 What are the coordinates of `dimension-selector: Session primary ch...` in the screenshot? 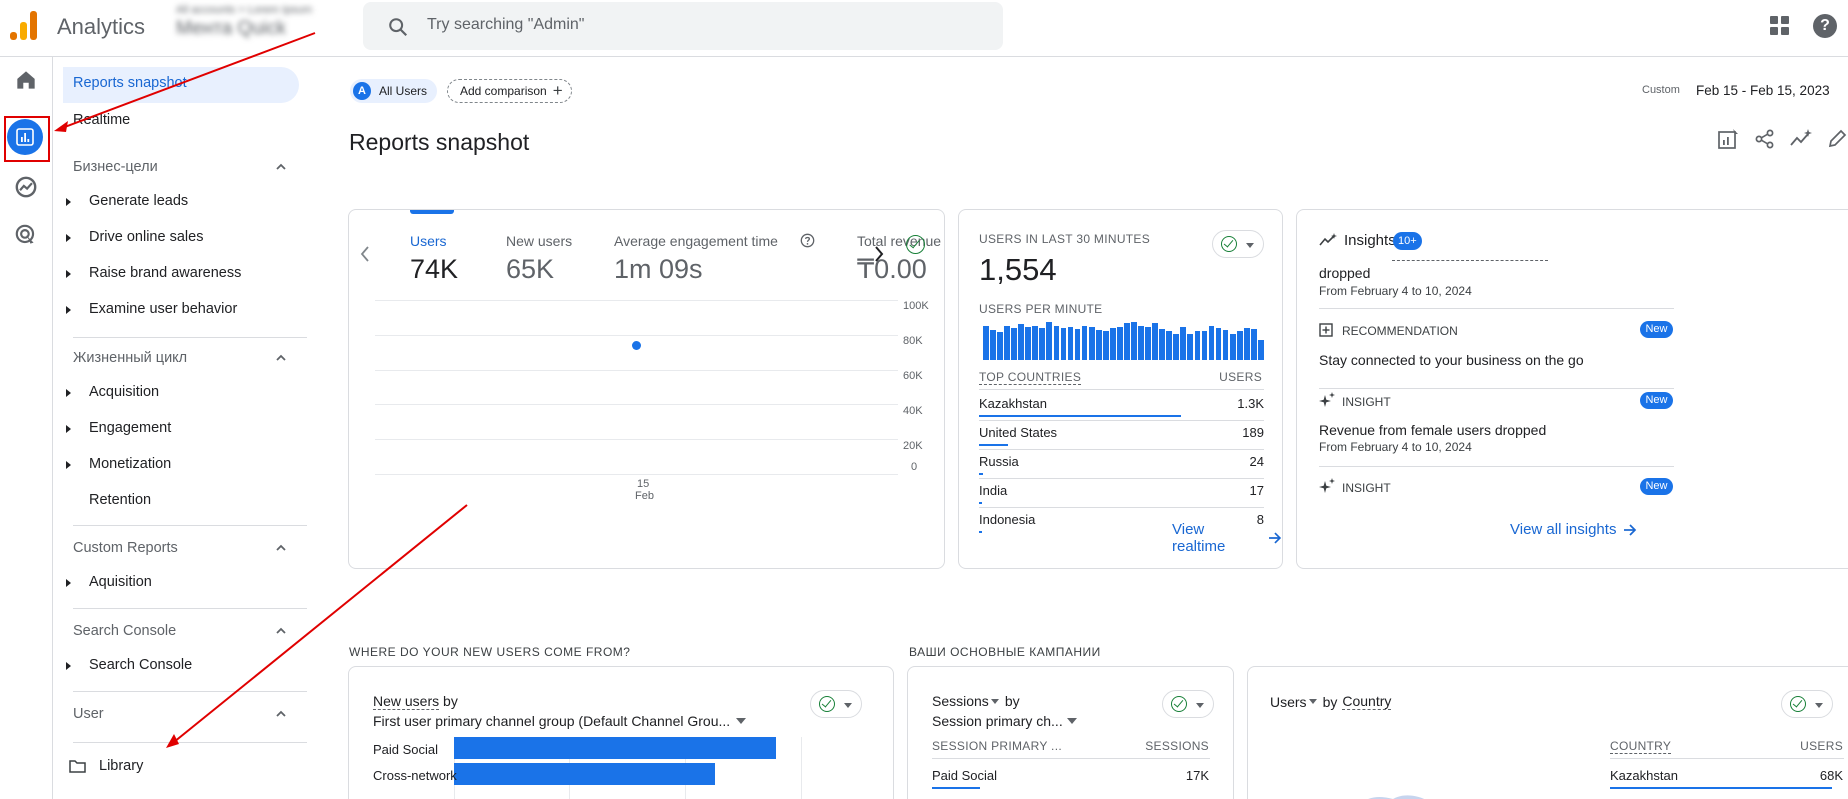 It's located at (1004, 721).